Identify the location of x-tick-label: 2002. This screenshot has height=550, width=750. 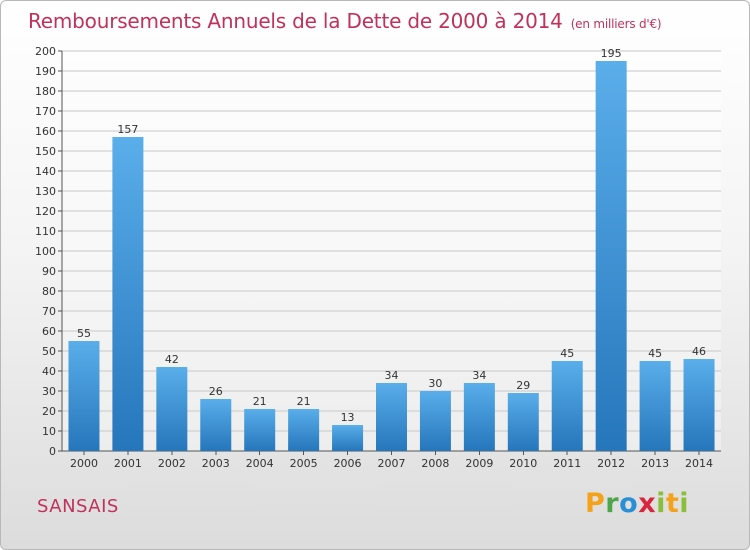
(172, 463).